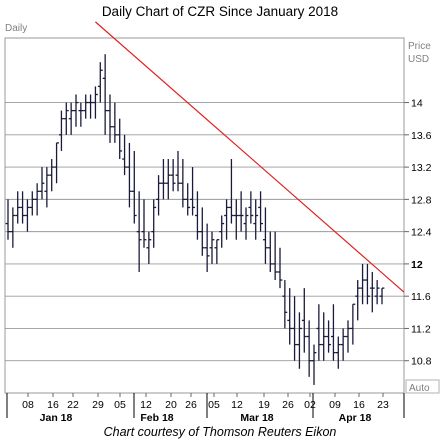  What do you see at coordinates (417, 104) in the screenshot?
I see `y-tick-label: 14` at bounding box center [417, 104].